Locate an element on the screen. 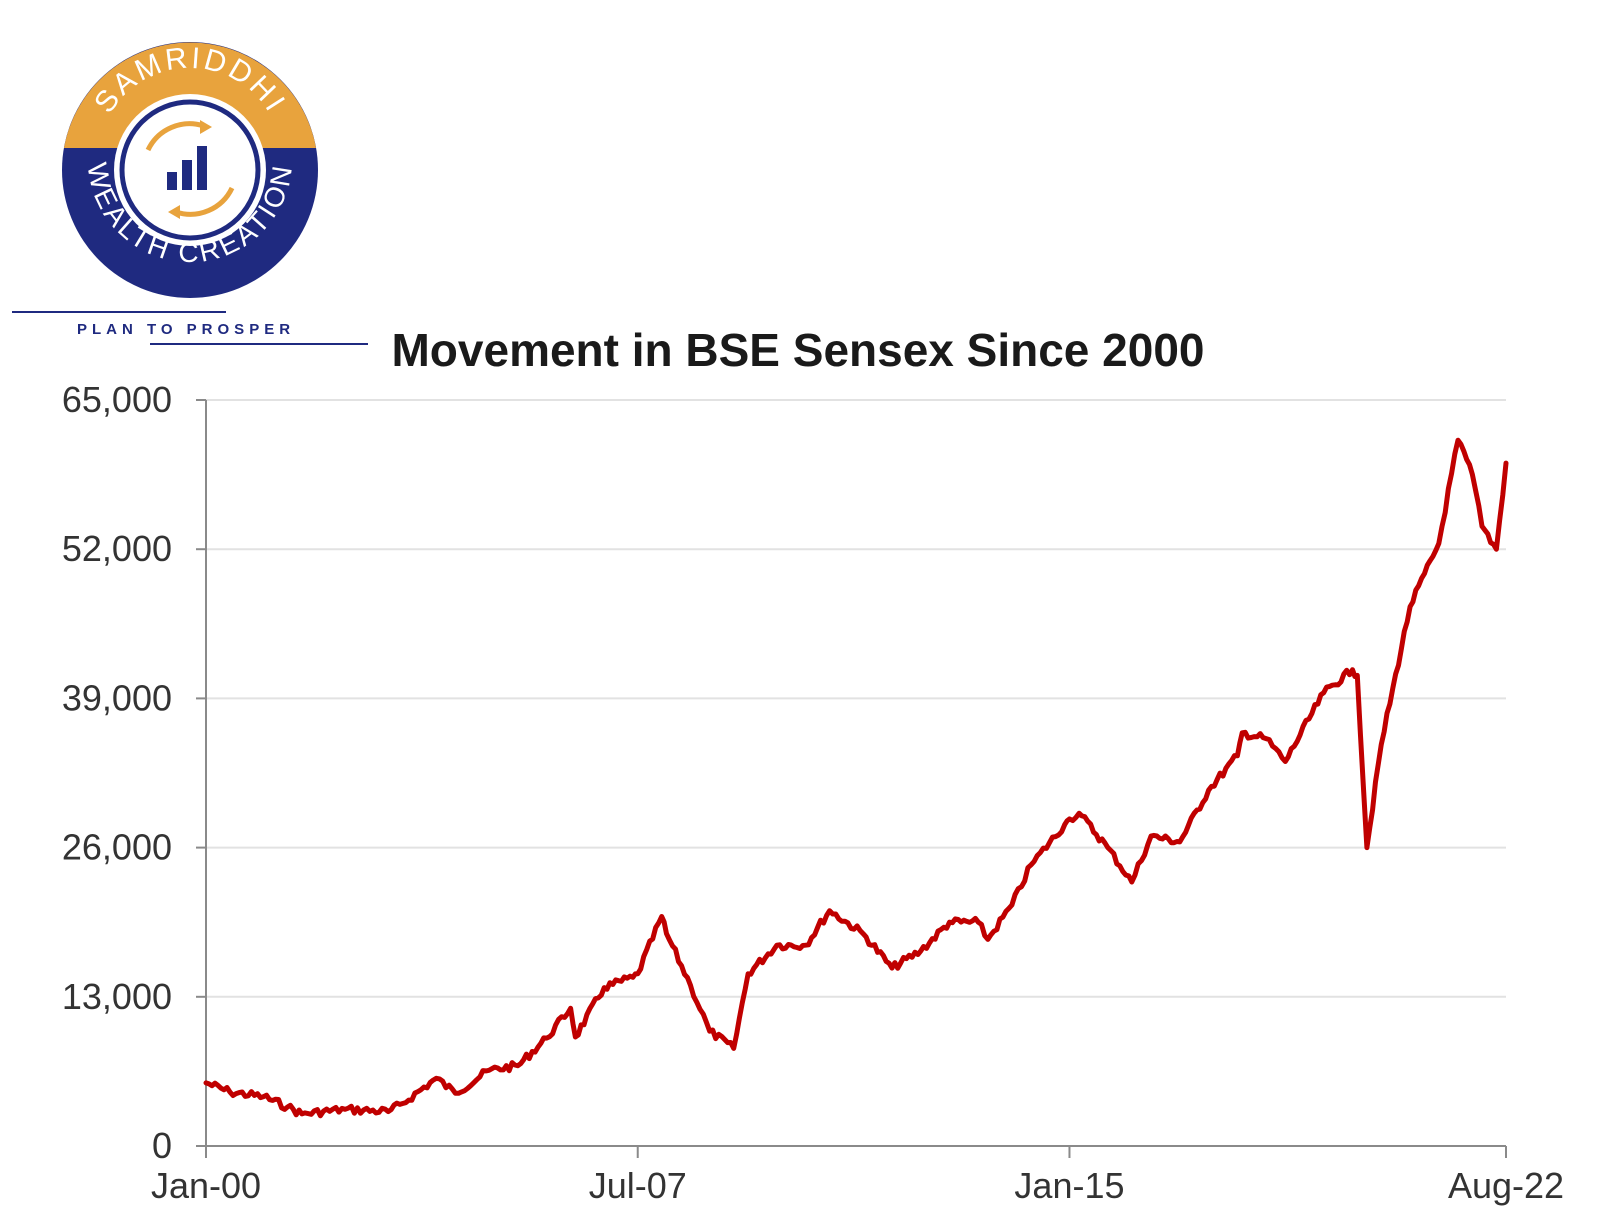 The height and width of the screenshot is (1232, 1599). y-tick-label: 26,000 is located at coordinates (117, 847).